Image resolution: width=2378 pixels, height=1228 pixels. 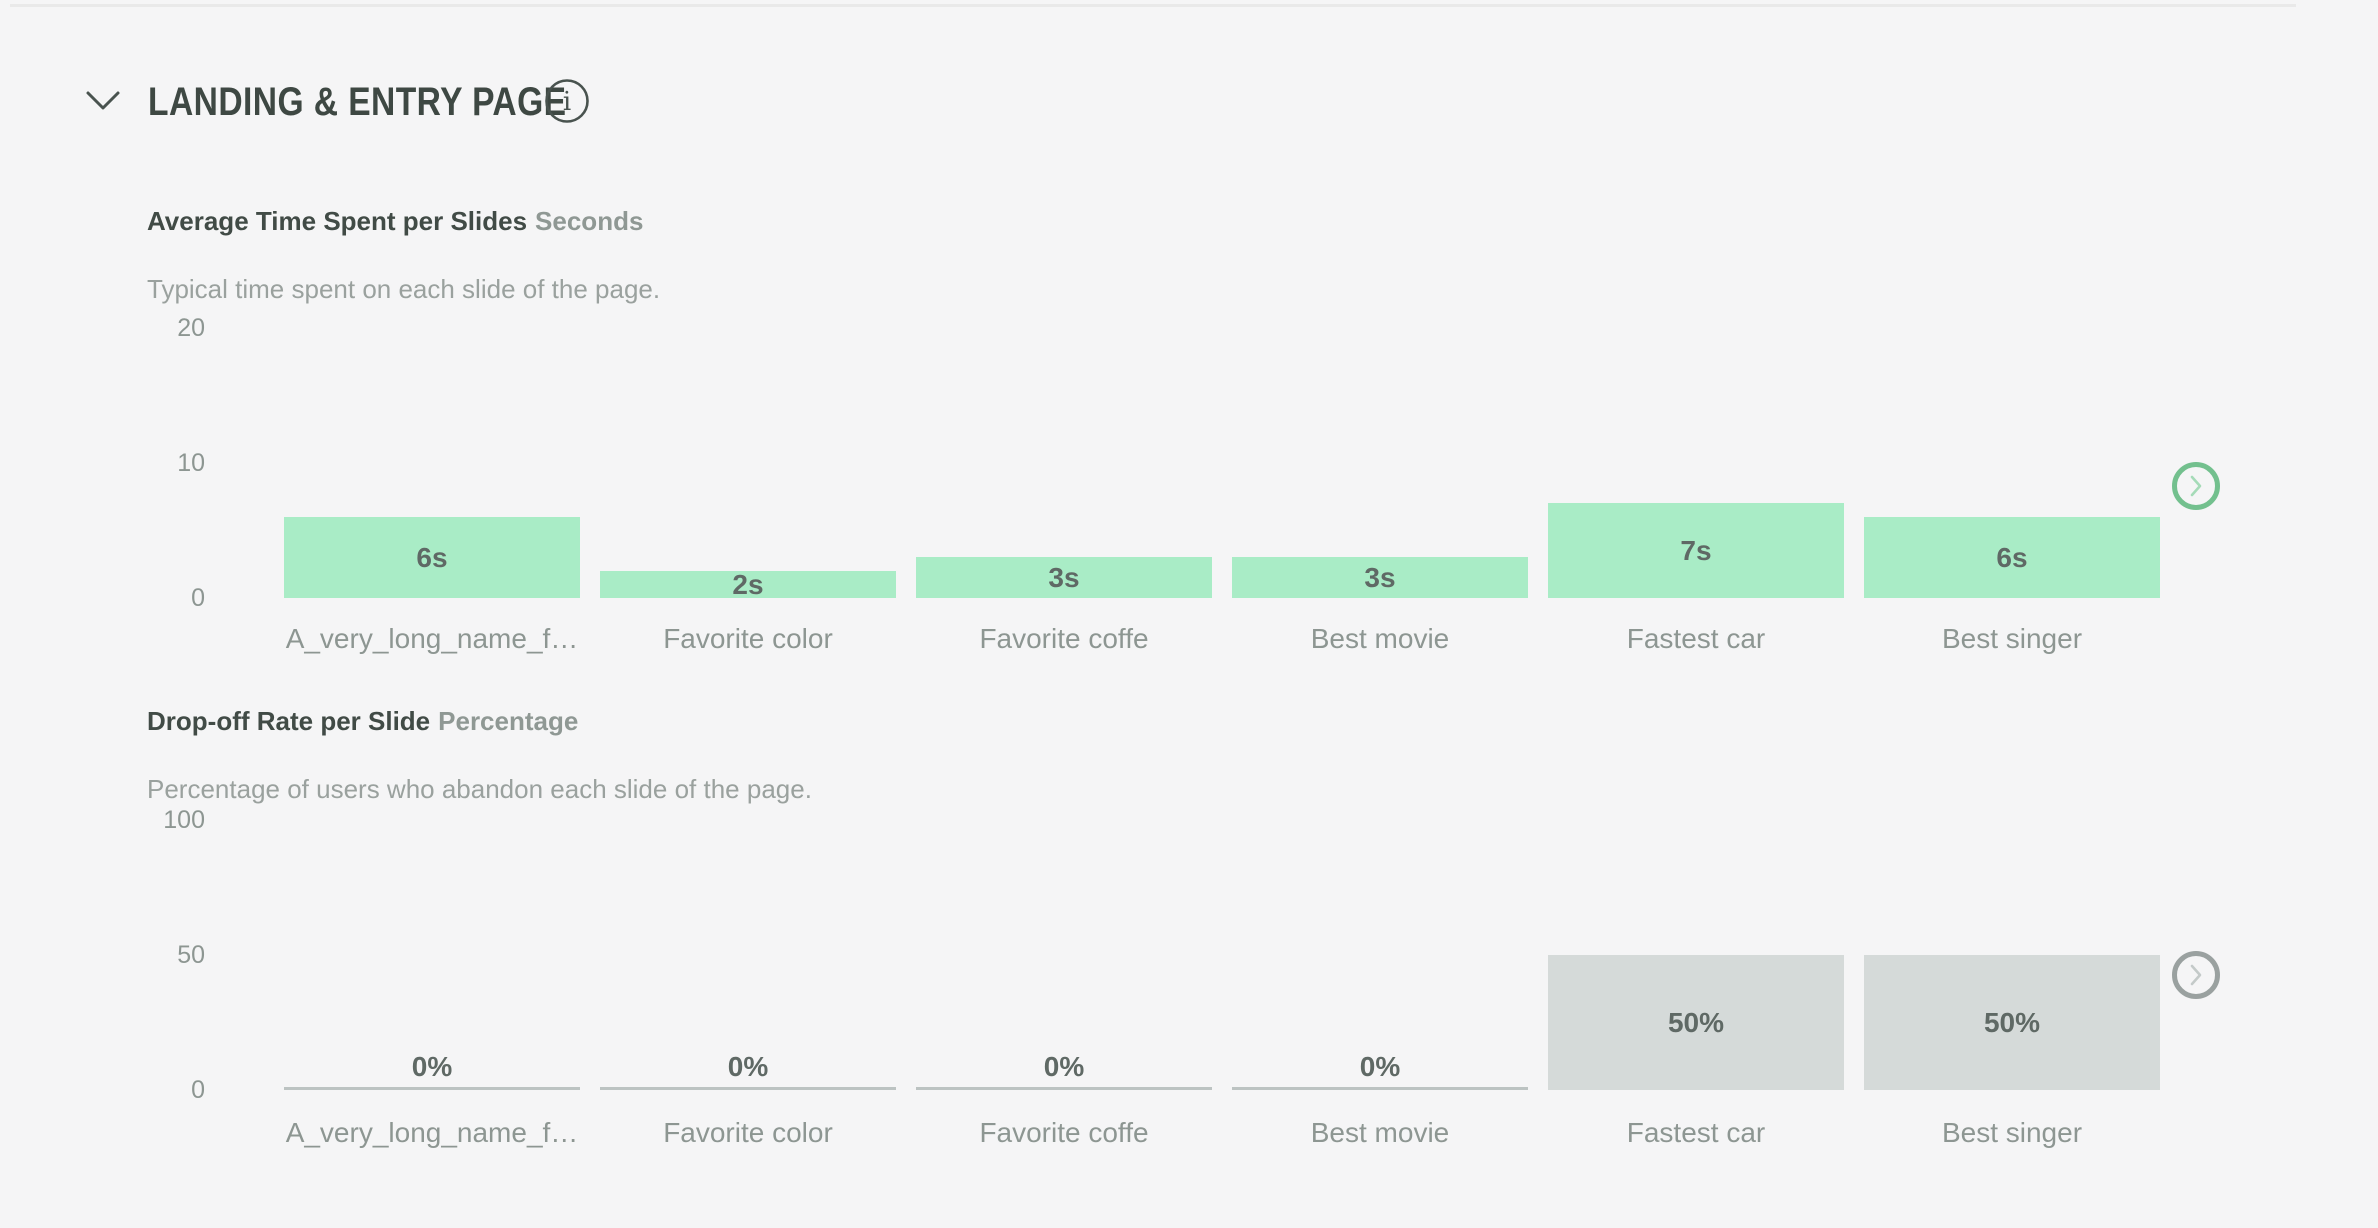 What do you see at coordinates (357, 101) in the screenshot?
I see `section-title: LANDING & ENTRY PAGE` at bounding box center [357, 101].